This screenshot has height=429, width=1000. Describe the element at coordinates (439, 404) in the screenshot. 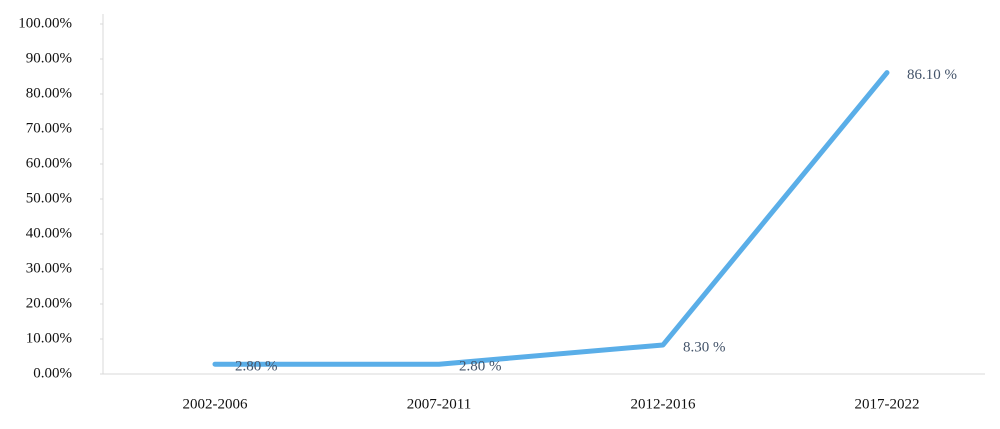

I see `x-tick-label: 2007-2011` at that location.